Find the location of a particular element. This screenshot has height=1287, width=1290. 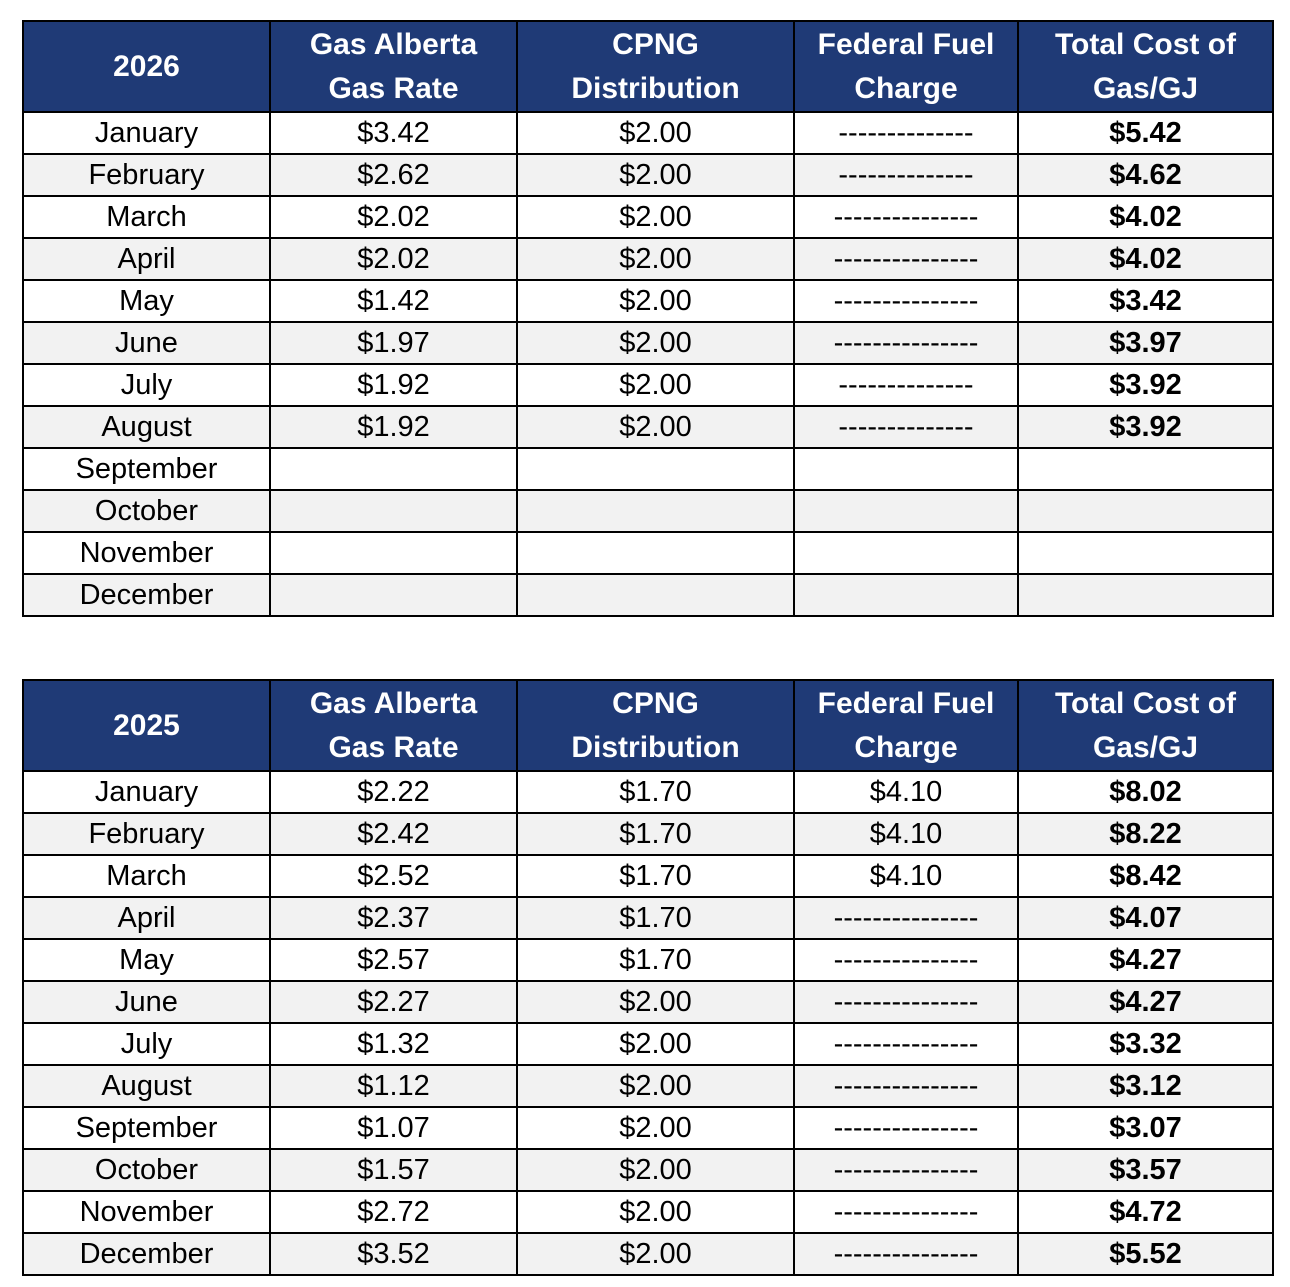

total-cost-cell: $3.97 is located at coordinates (1145, 343).